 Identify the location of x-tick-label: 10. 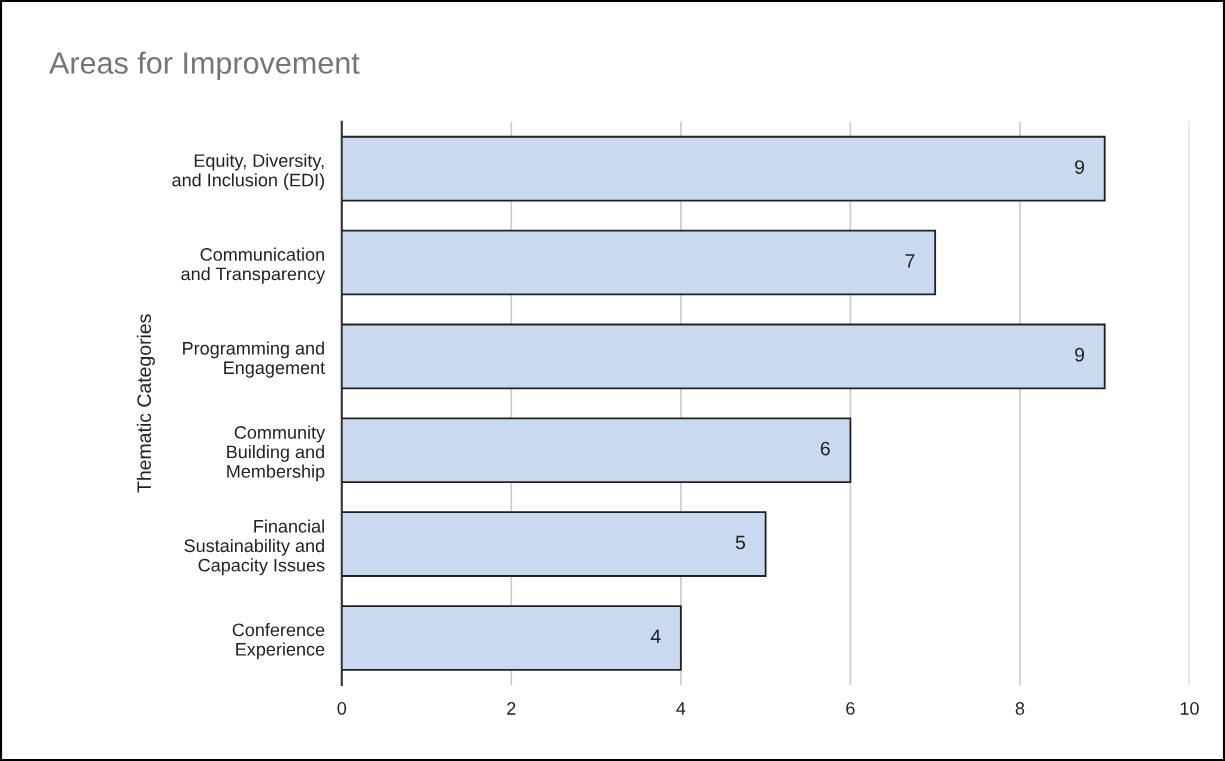
(1189, 708).